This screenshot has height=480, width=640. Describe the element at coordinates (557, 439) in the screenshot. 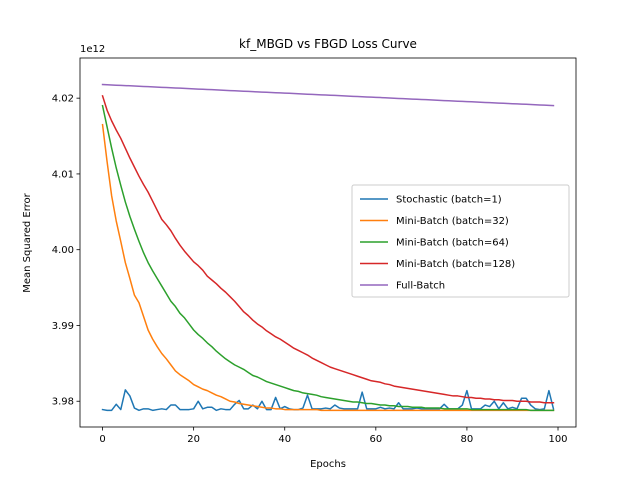

I see `x-tick-label: 100` at that location.